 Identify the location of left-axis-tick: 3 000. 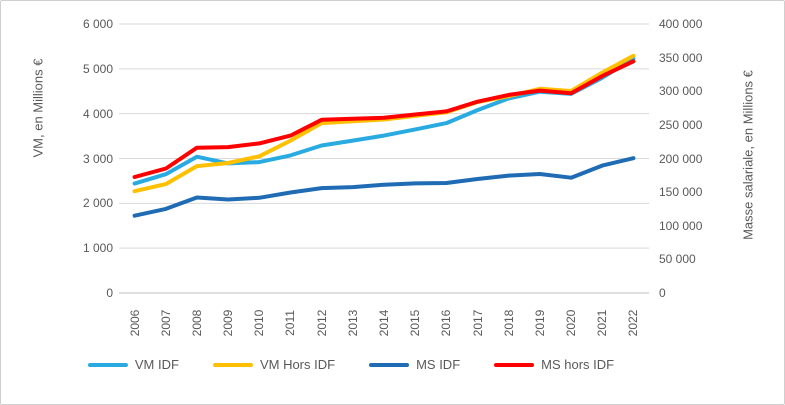
(97, 158).